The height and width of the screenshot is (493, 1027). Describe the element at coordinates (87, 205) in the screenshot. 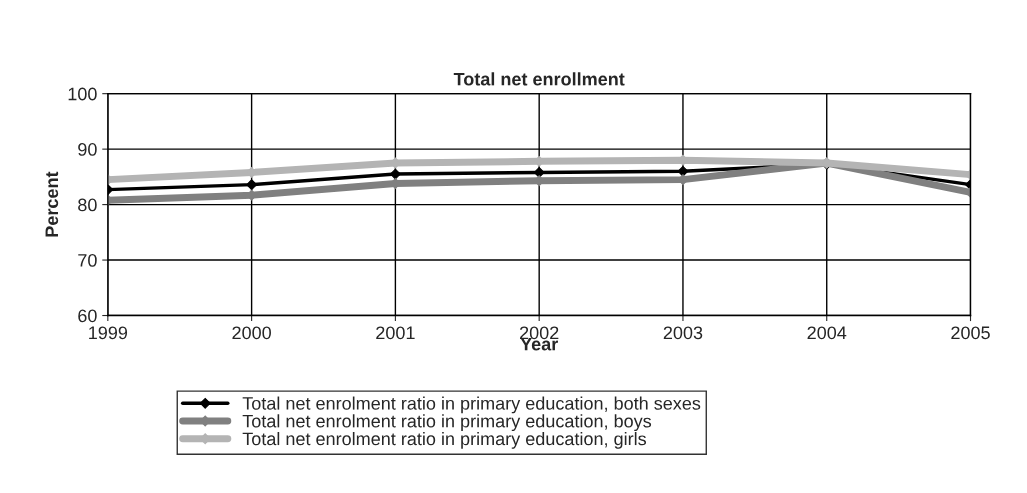

I see `y-tick-label: 80` at that location.